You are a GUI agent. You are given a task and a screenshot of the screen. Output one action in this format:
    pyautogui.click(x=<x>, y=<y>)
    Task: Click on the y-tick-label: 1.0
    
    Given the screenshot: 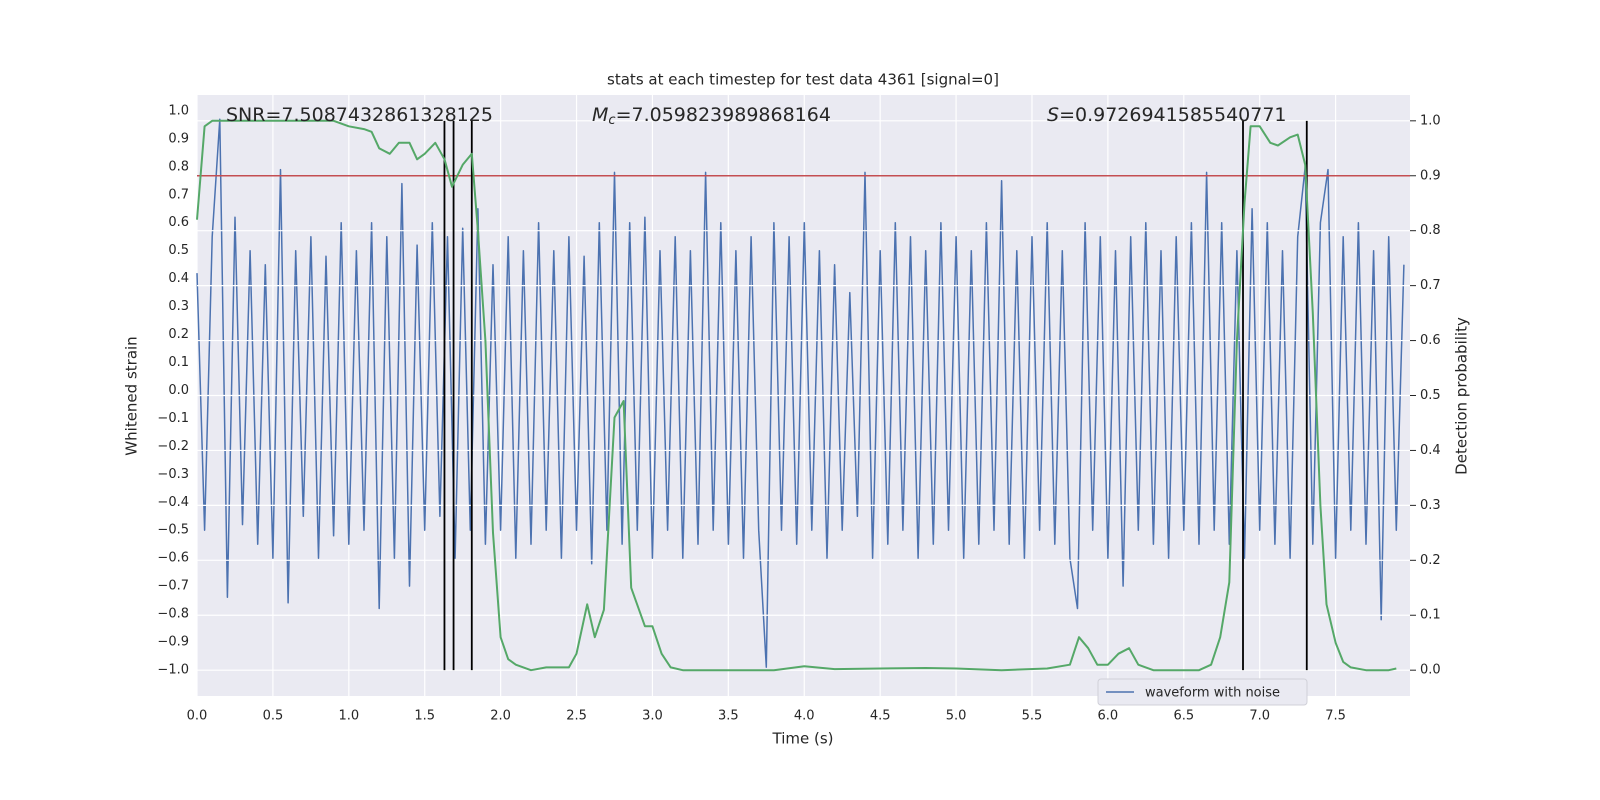 What is the action you would take?
    pyautogui.click(x=178, y=110)
    